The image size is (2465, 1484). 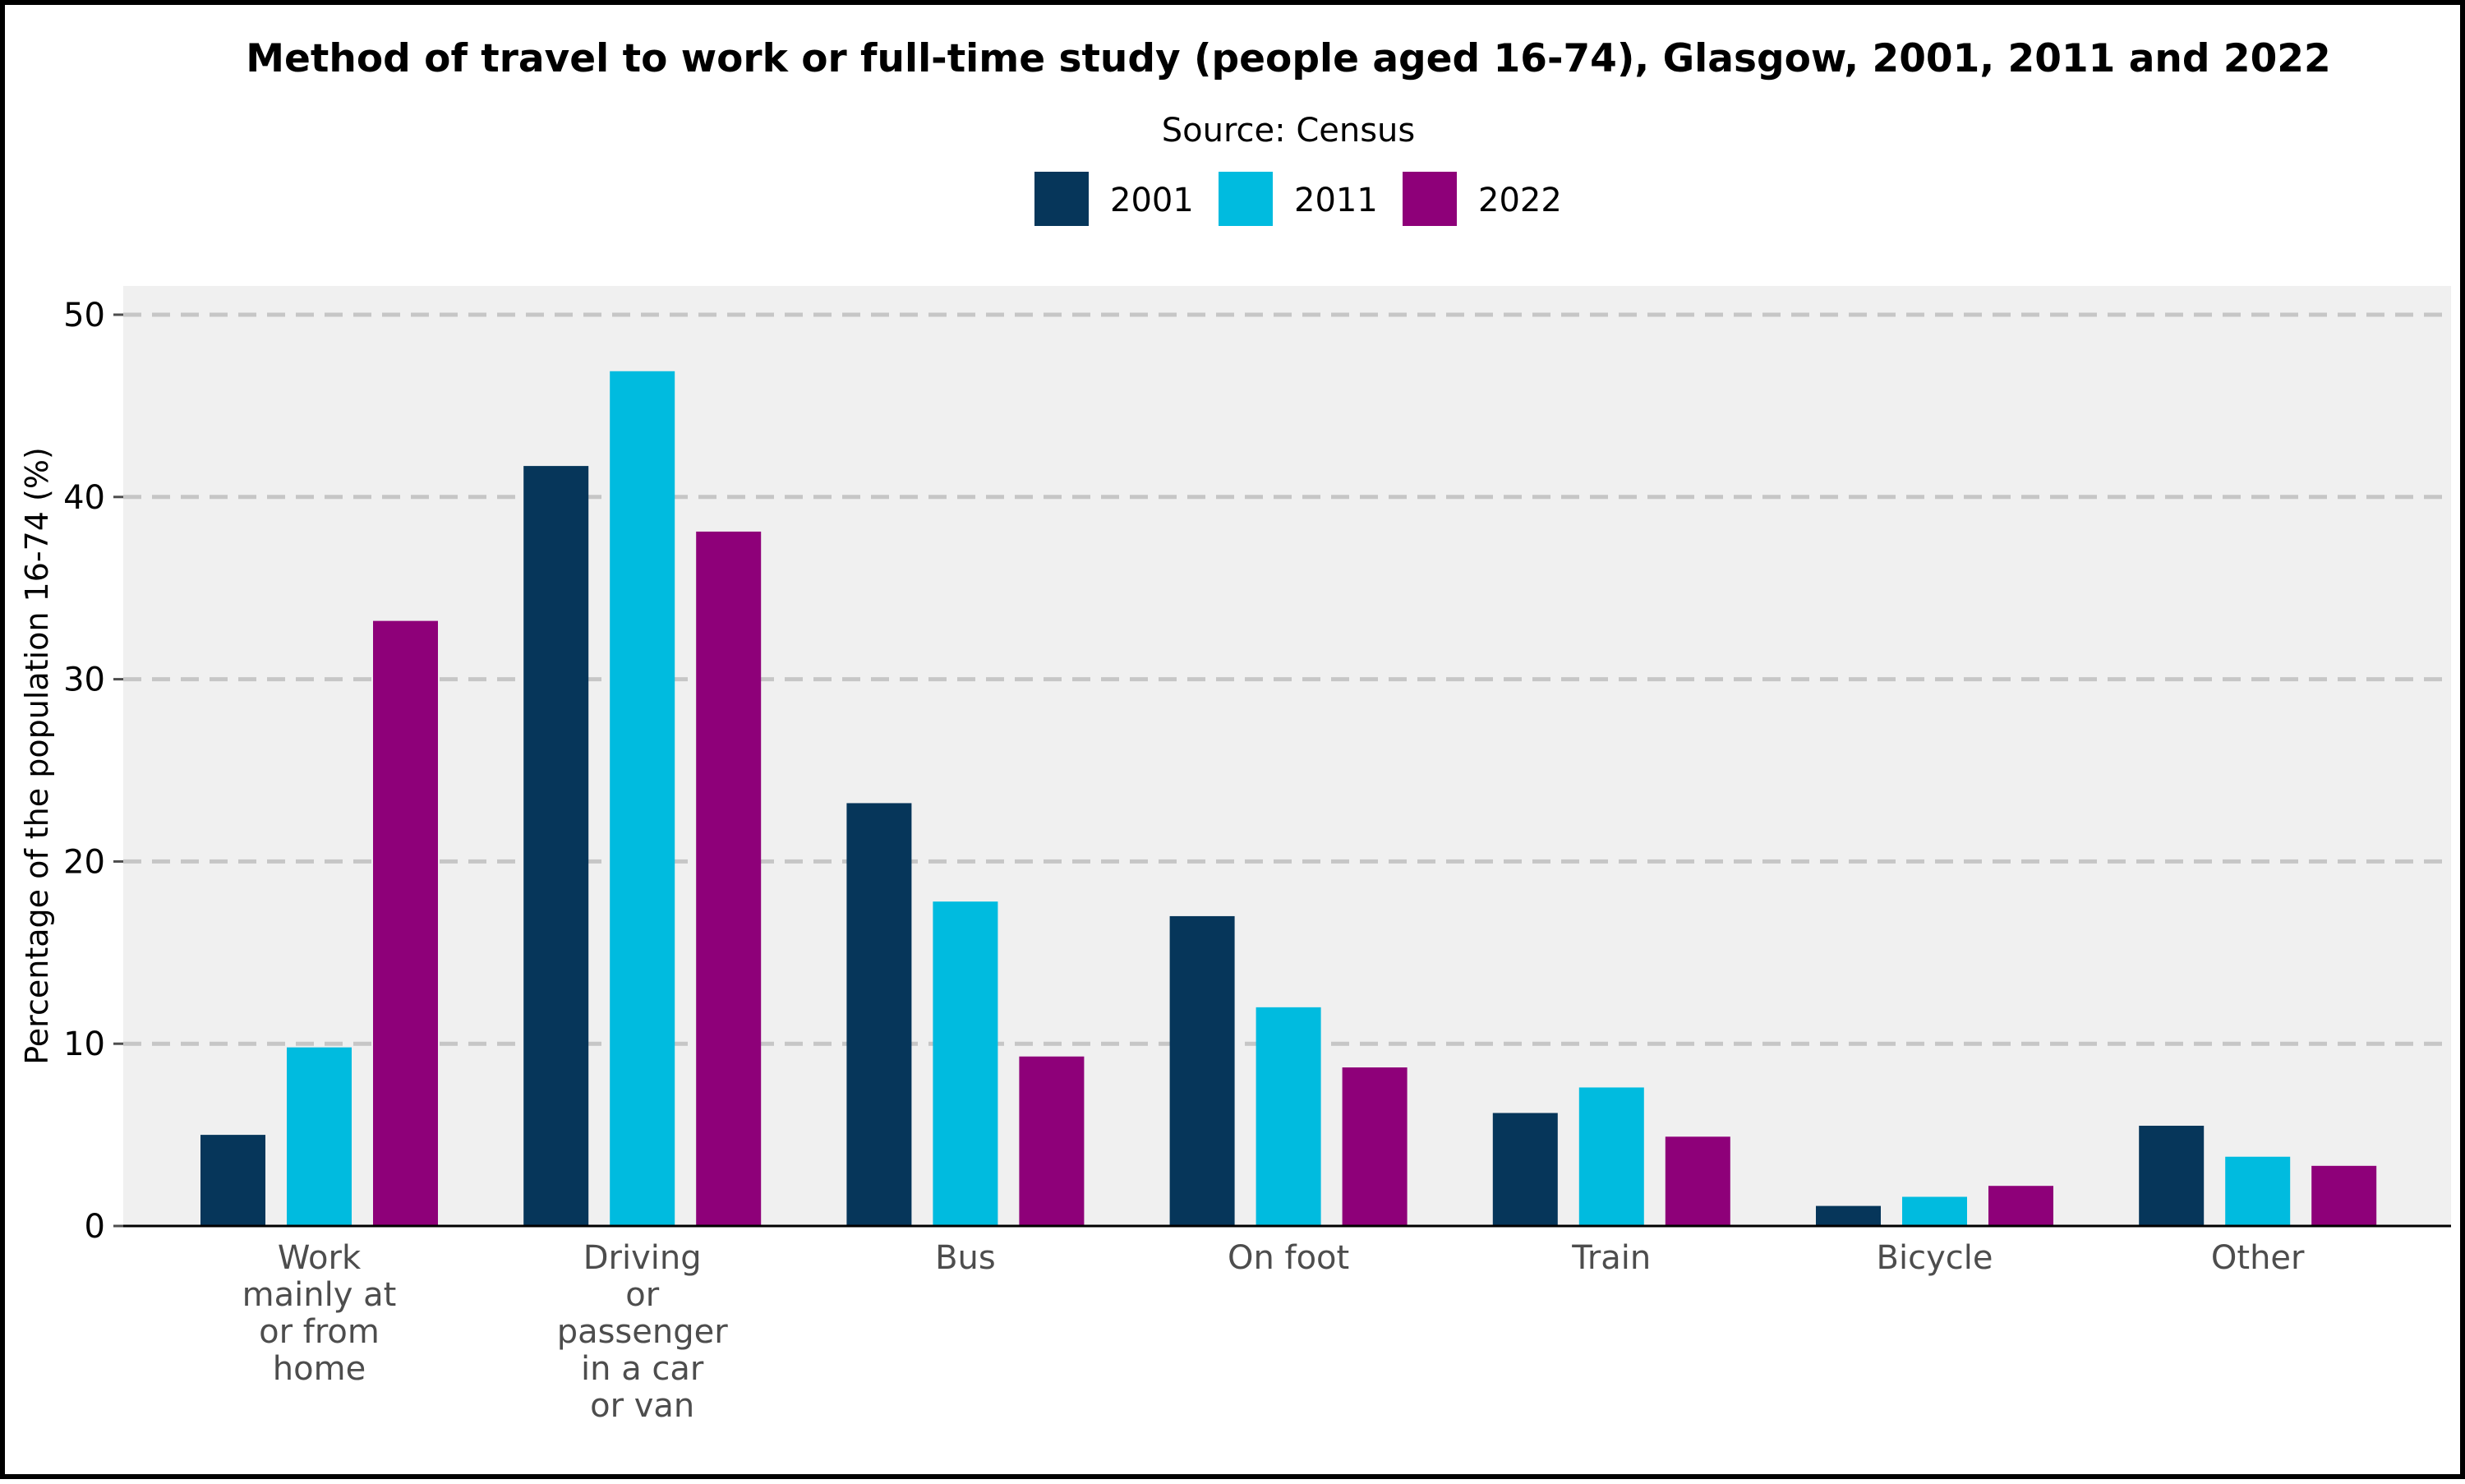 I want to click on x-tick-label-line: Work, so click(x=320, y=1258).